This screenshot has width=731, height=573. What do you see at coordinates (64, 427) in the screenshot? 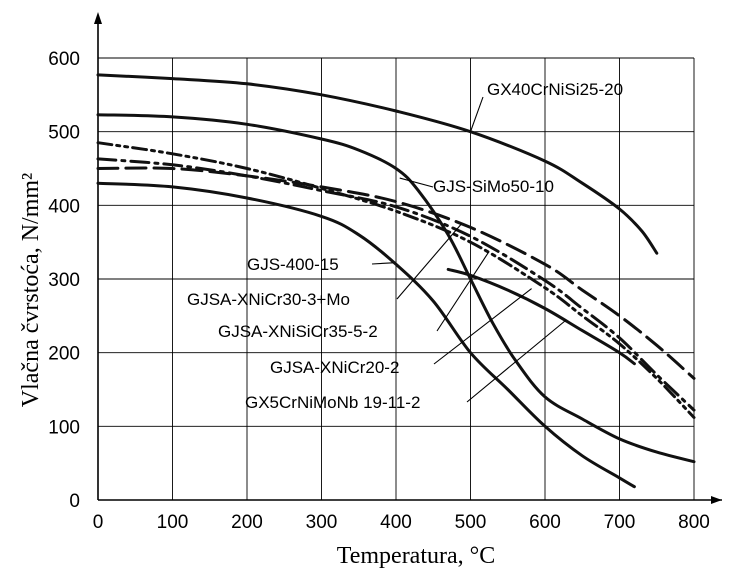
I see `y-tick-label: 100` at bounding box center [64, 427].